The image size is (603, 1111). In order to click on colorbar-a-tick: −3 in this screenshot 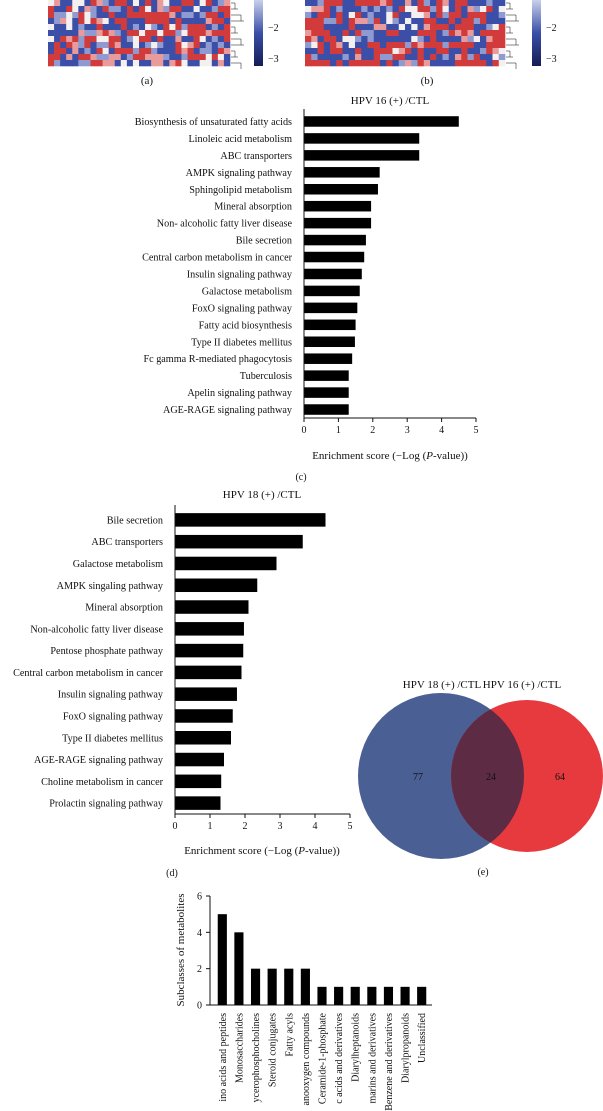, I will do `click(273, 59)`.